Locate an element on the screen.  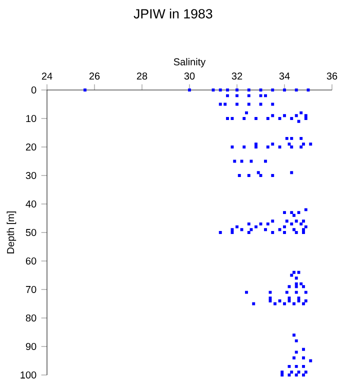
y-tick-label: 20 is located at coordinates (31, 147).